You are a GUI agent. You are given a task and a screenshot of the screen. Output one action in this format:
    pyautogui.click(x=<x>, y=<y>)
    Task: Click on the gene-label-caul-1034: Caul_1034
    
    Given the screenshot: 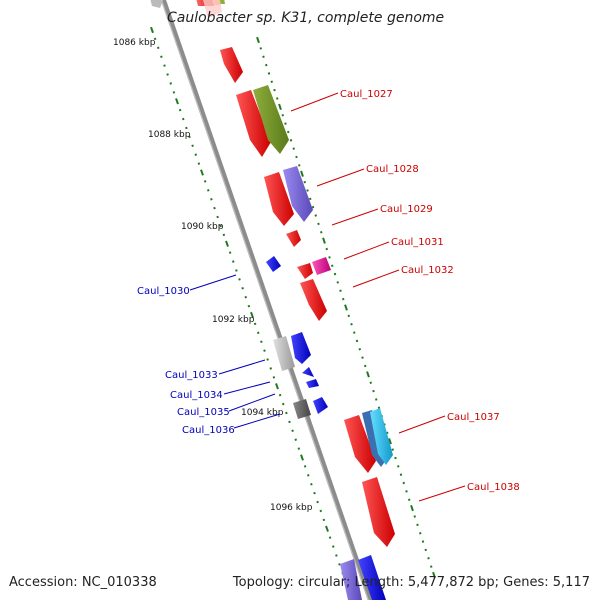 What is the action you would take?
    pyautogui.click(x=196, y=395)
    